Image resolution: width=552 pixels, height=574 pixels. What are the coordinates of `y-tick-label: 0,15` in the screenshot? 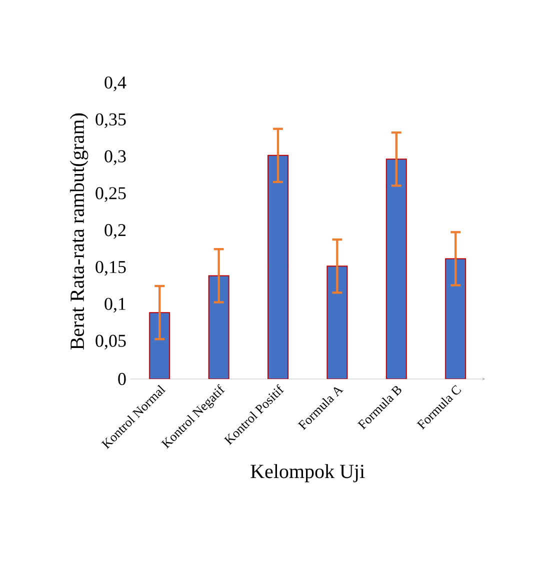 It's located at (111, 268).